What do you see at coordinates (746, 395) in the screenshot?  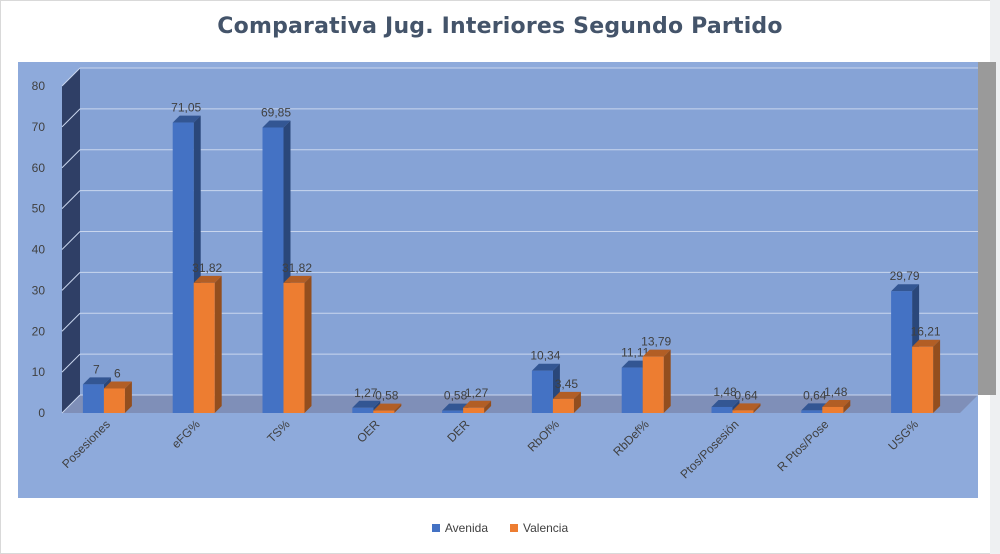 I see `data-label-valencia: 0,64` at bounding box center [746, 395].